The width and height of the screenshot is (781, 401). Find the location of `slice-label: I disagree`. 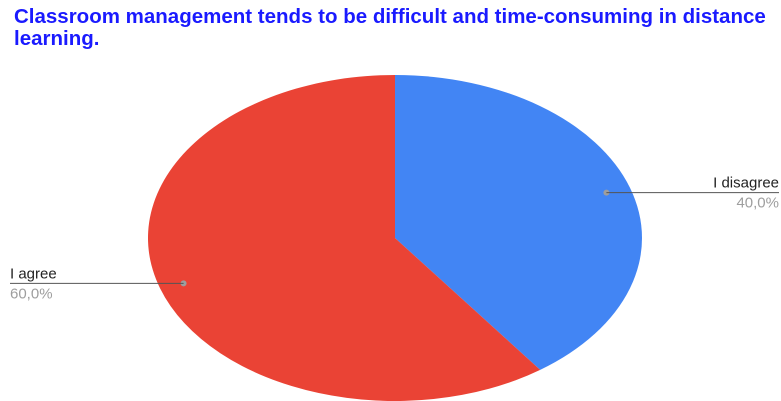

slice-label: I disagree is located at coordinates (746, 183).